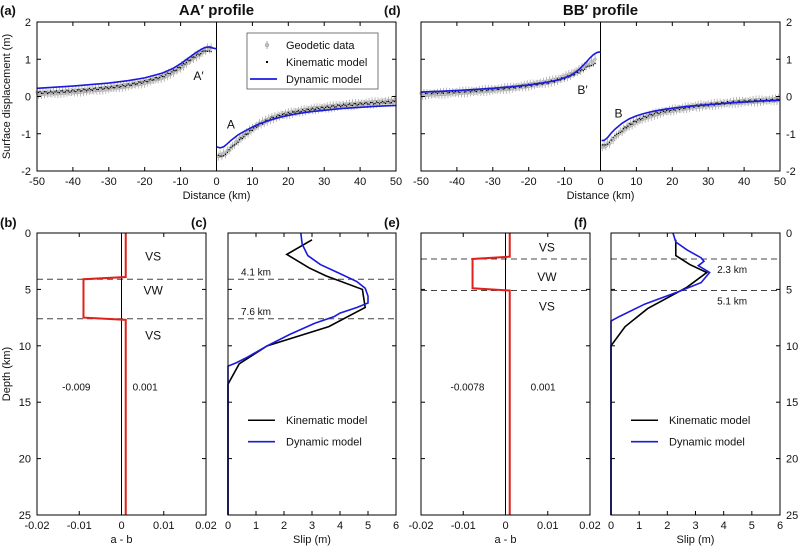  Describe the element at coordinates (708, 182) in the screenshot. I see `x-tick-label: 30` at that location.